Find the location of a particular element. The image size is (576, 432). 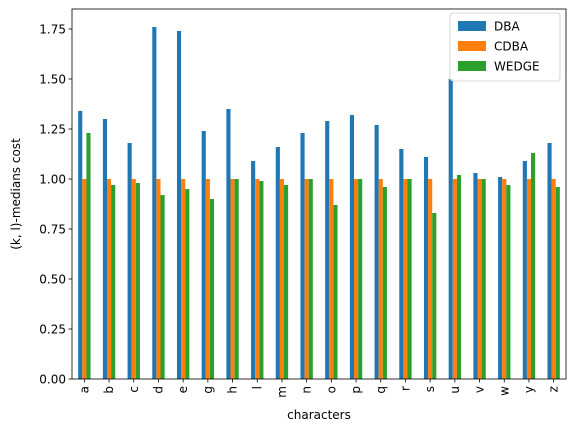

bar-wedge-h is located at coordinates (236, 279).